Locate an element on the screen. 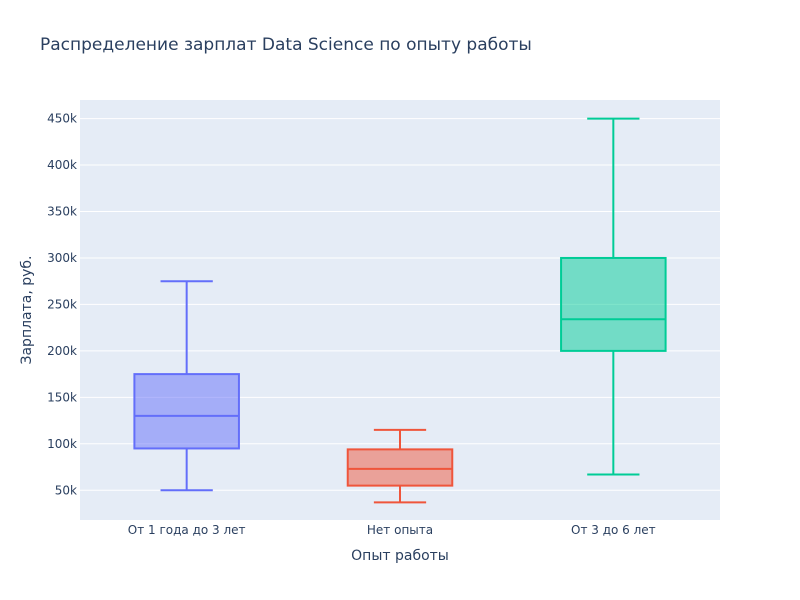 Image resolution: width=800 pixels, height=600 pixels. x-axis-ticks: От 1 года до 3 лет Нет опыта От 3 до 6 лет is located at coordinates (392, 530).